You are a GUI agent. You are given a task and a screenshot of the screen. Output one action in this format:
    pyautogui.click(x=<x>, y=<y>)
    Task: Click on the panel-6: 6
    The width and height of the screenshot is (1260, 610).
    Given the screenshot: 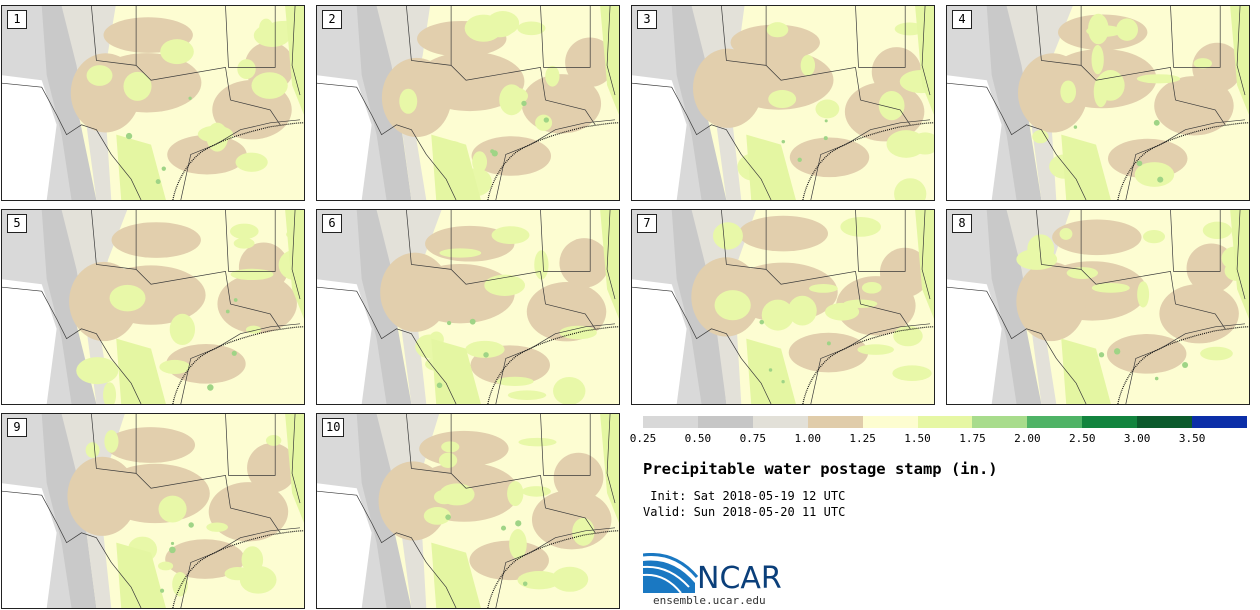 What is the action you would take?
    pyautogui.click(x=468, y=307)
    